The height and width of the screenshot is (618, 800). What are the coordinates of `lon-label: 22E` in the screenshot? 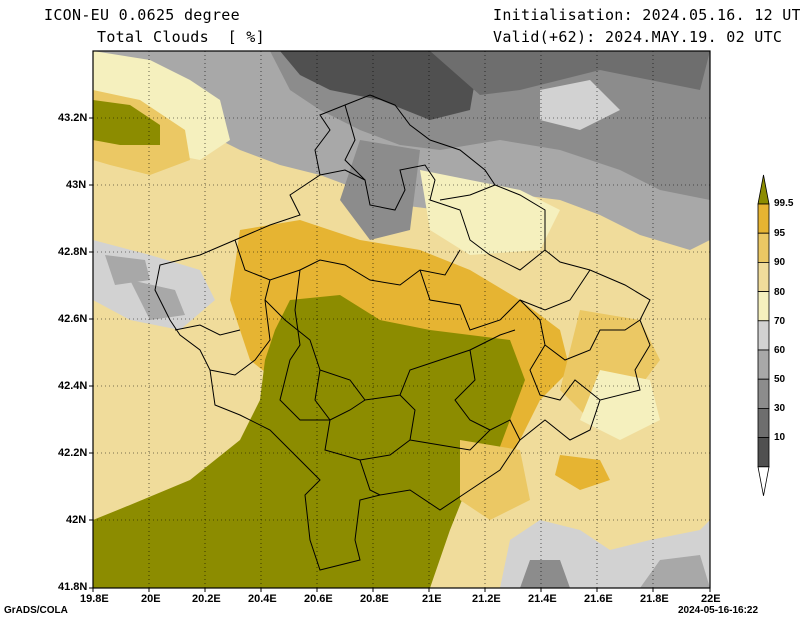 It's located at (711, 599).